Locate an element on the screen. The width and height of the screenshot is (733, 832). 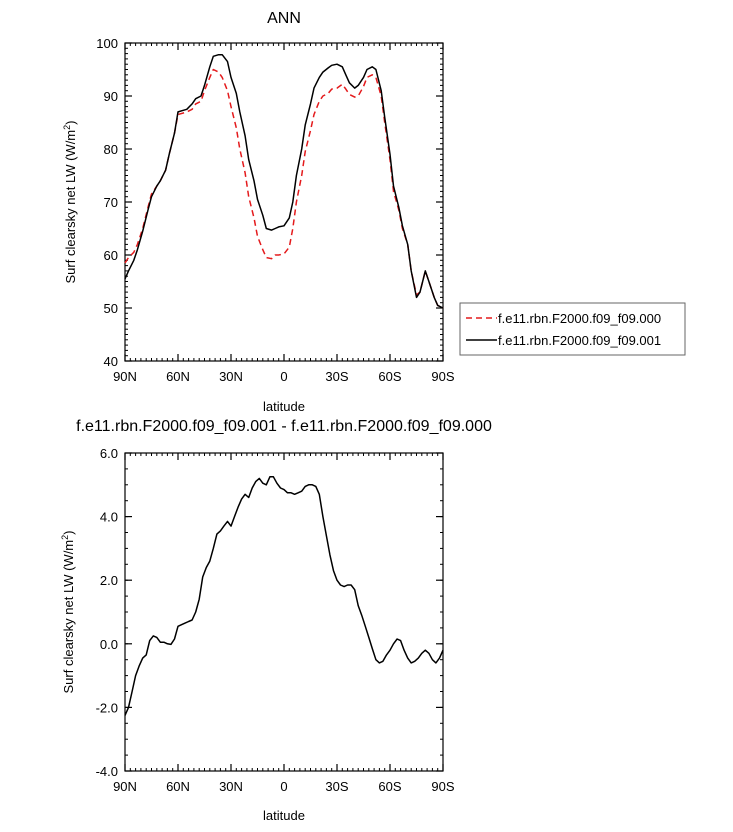
legend-label-series-001: f.e11.rbn.F2000.f09_f09.001 is located at coordinates (579, 340).